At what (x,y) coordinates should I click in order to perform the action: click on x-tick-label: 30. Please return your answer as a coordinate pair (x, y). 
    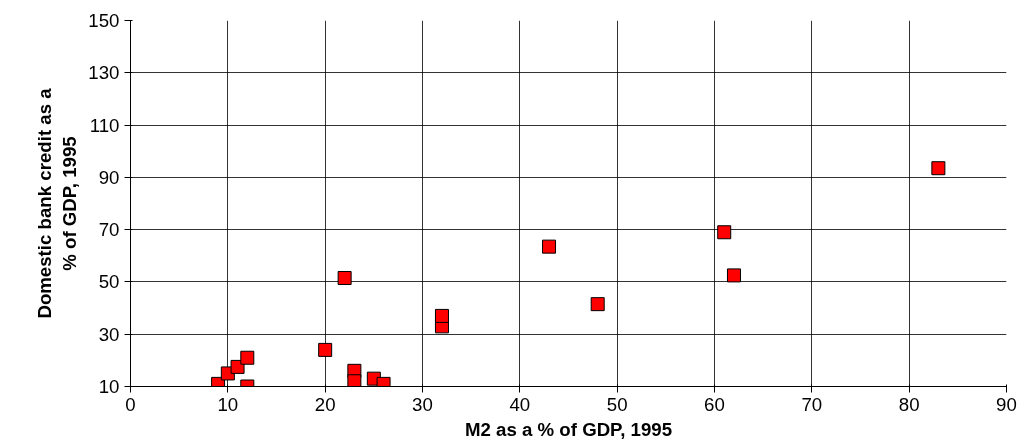
    Looking at the image, I should click on (422, 404).